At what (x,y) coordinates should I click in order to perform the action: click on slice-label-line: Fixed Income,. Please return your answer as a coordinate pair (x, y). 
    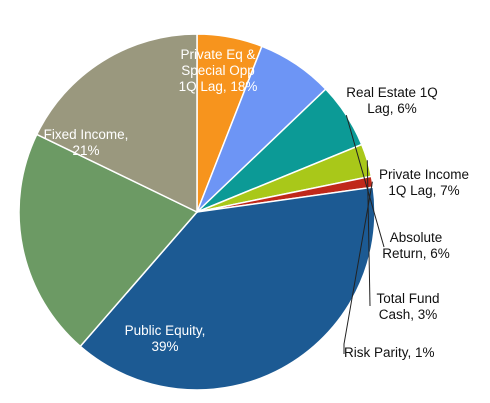
    Looking at the image, I should click on (86, 134).